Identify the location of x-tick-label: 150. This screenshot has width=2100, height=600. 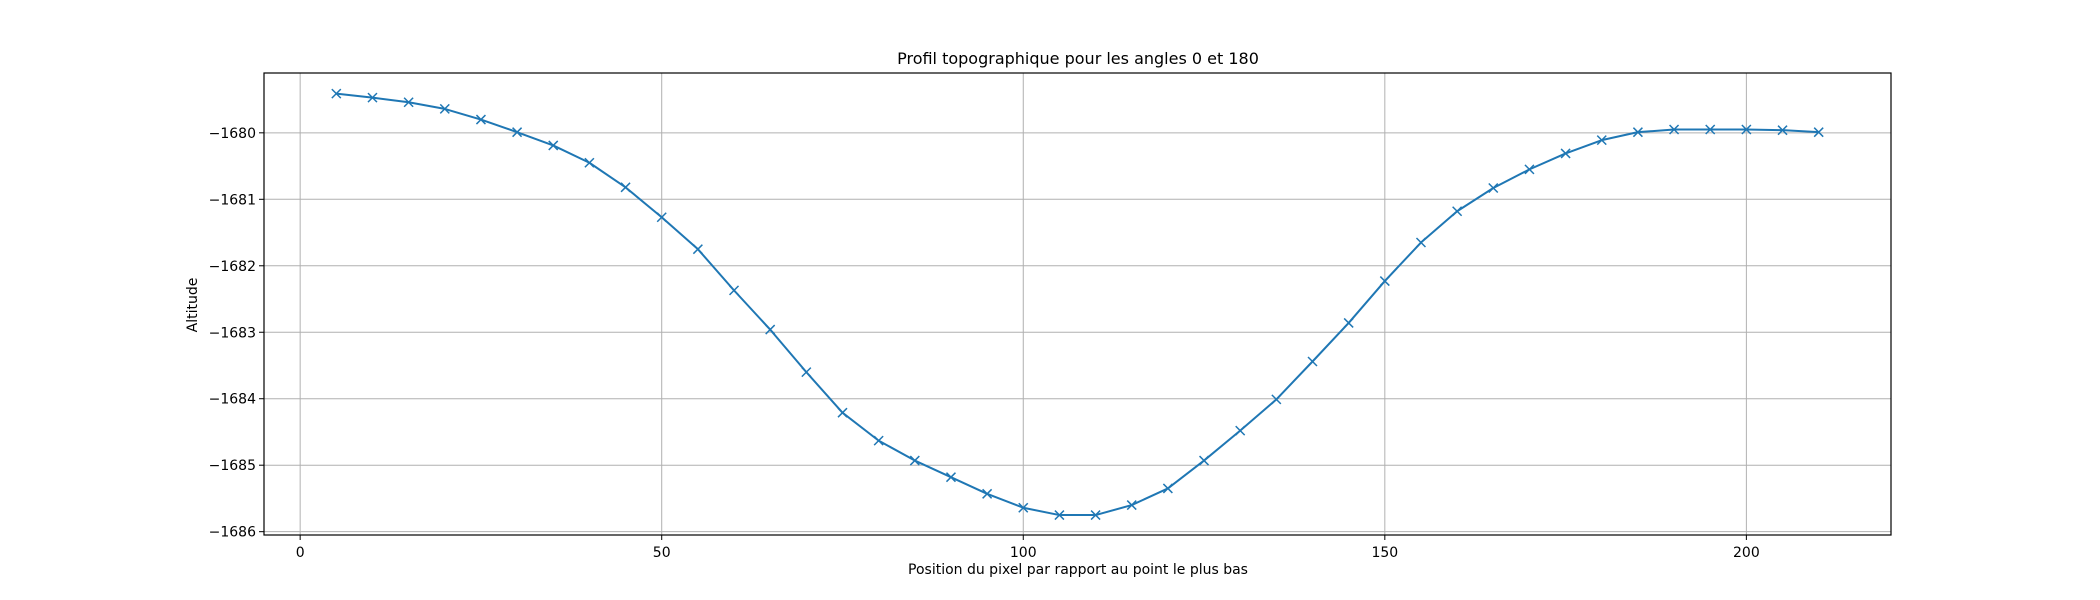
(1384, 553).